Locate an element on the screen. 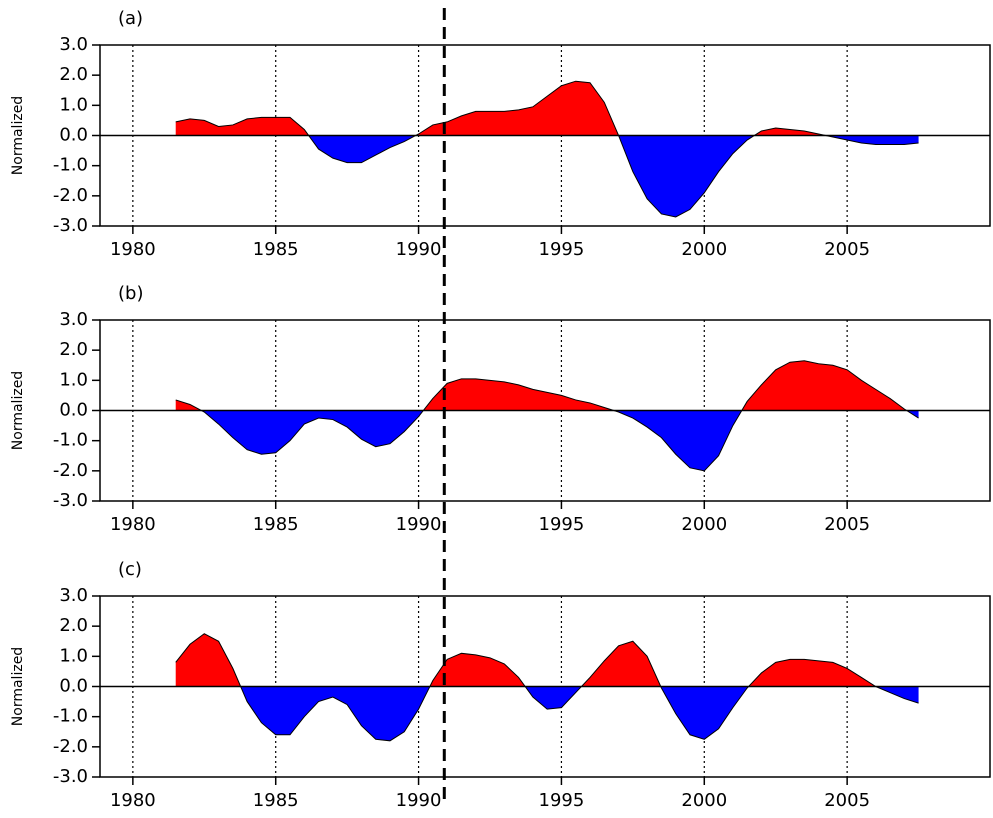  panel-label: (a) is located at coordinates (130, 18).